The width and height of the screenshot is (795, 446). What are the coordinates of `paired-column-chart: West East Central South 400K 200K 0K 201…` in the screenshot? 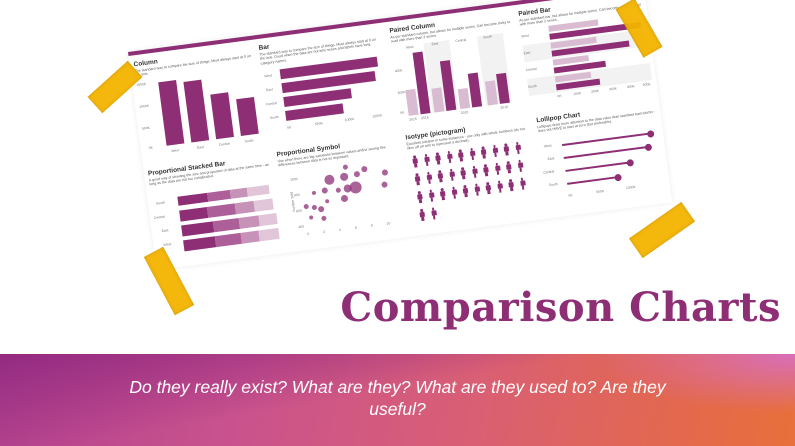 It's located at (457, 78).